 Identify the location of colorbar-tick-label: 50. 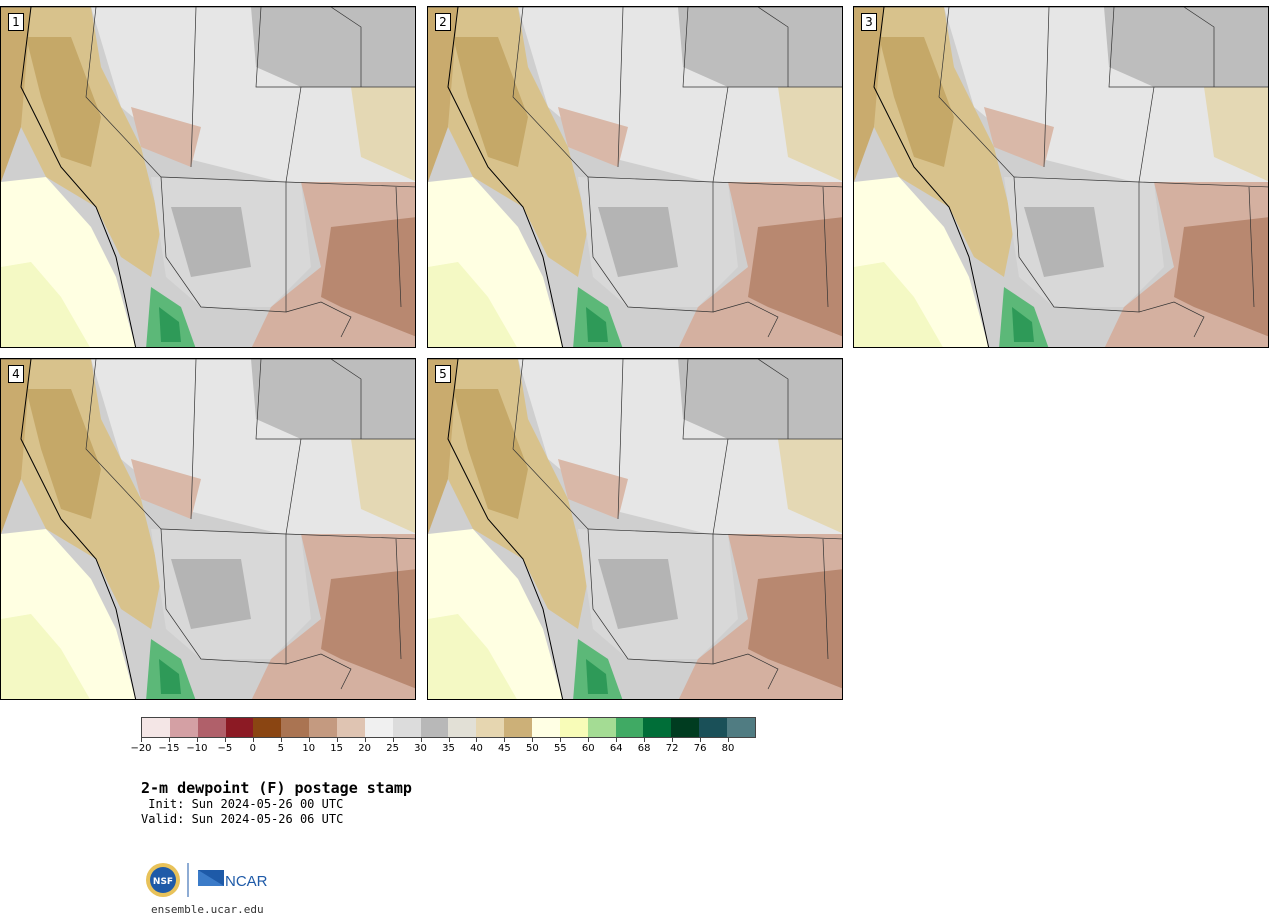
(532, 748).